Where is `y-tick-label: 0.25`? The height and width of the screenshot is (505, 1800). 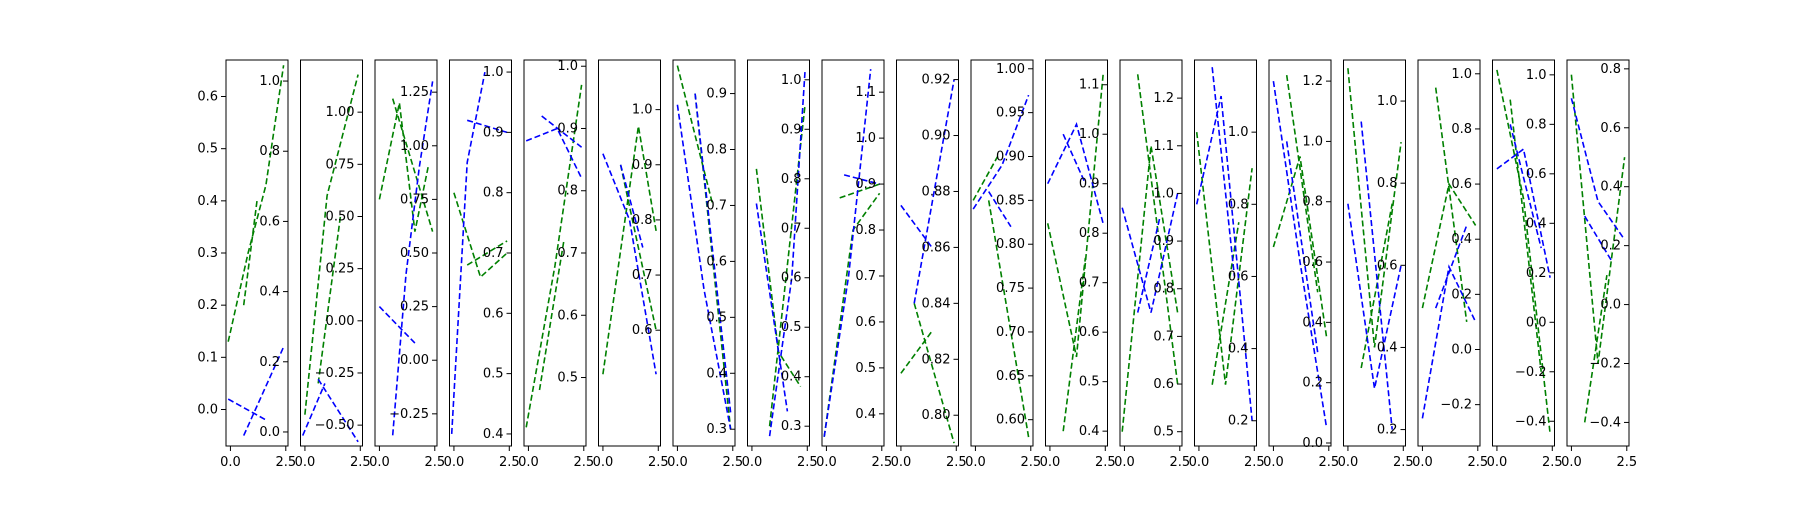
y-tick-label: 0.25 is located at coordinates (414, 307).